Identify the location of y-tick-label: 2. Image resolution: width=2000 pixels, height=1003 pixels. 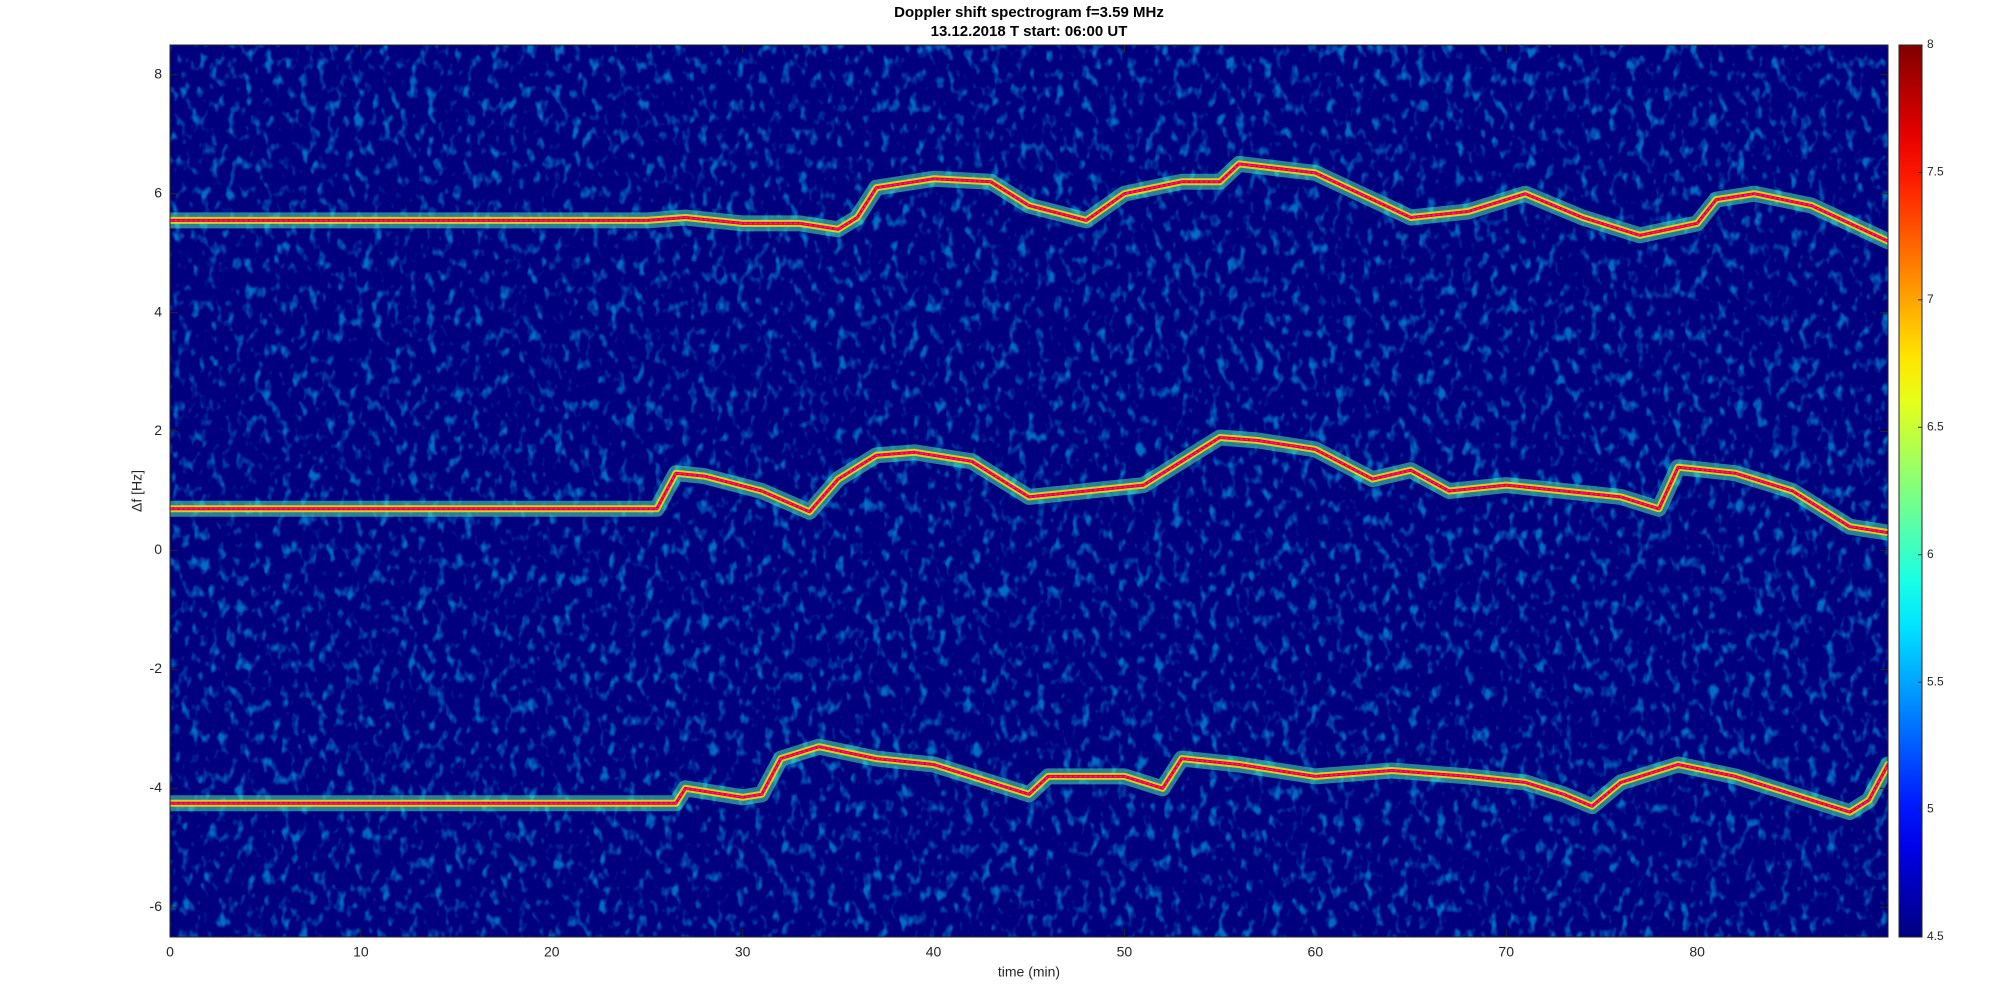
(158, 430).